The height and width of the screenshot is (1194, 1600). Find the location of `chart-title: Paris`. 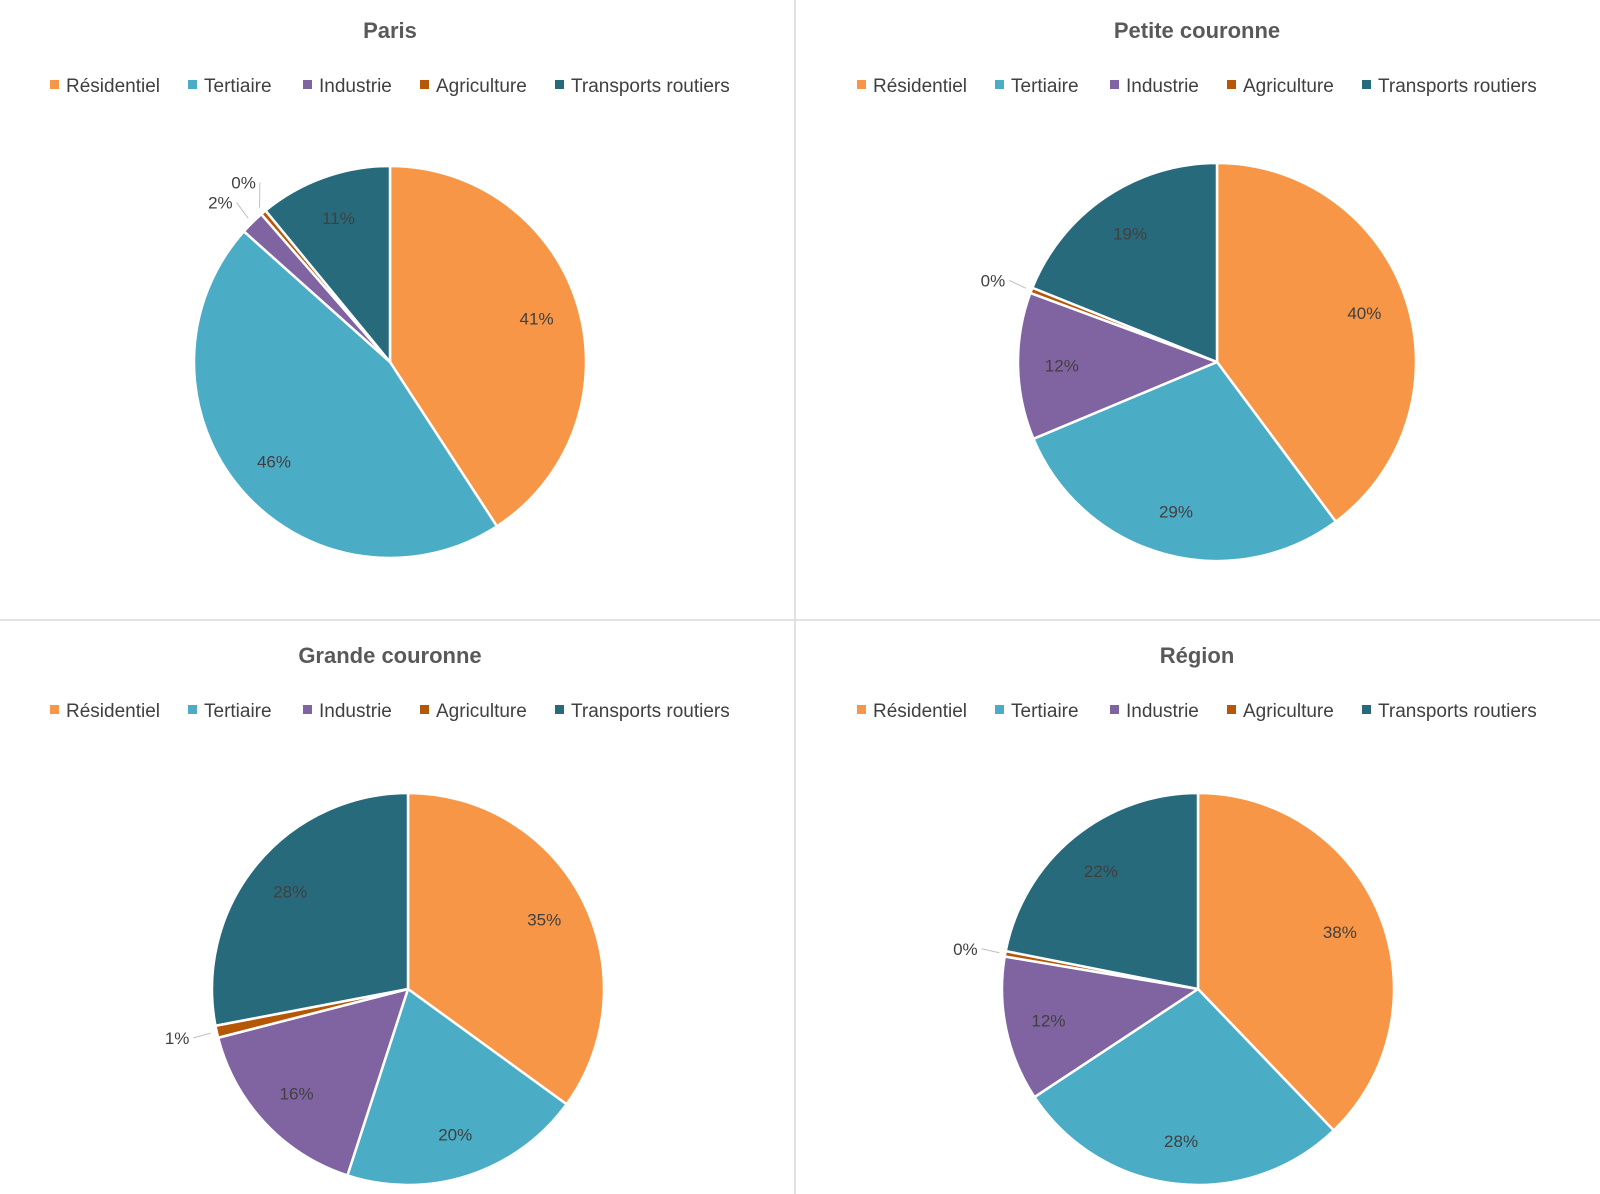

chart-title: Paris is located at coordinates (390, 30).